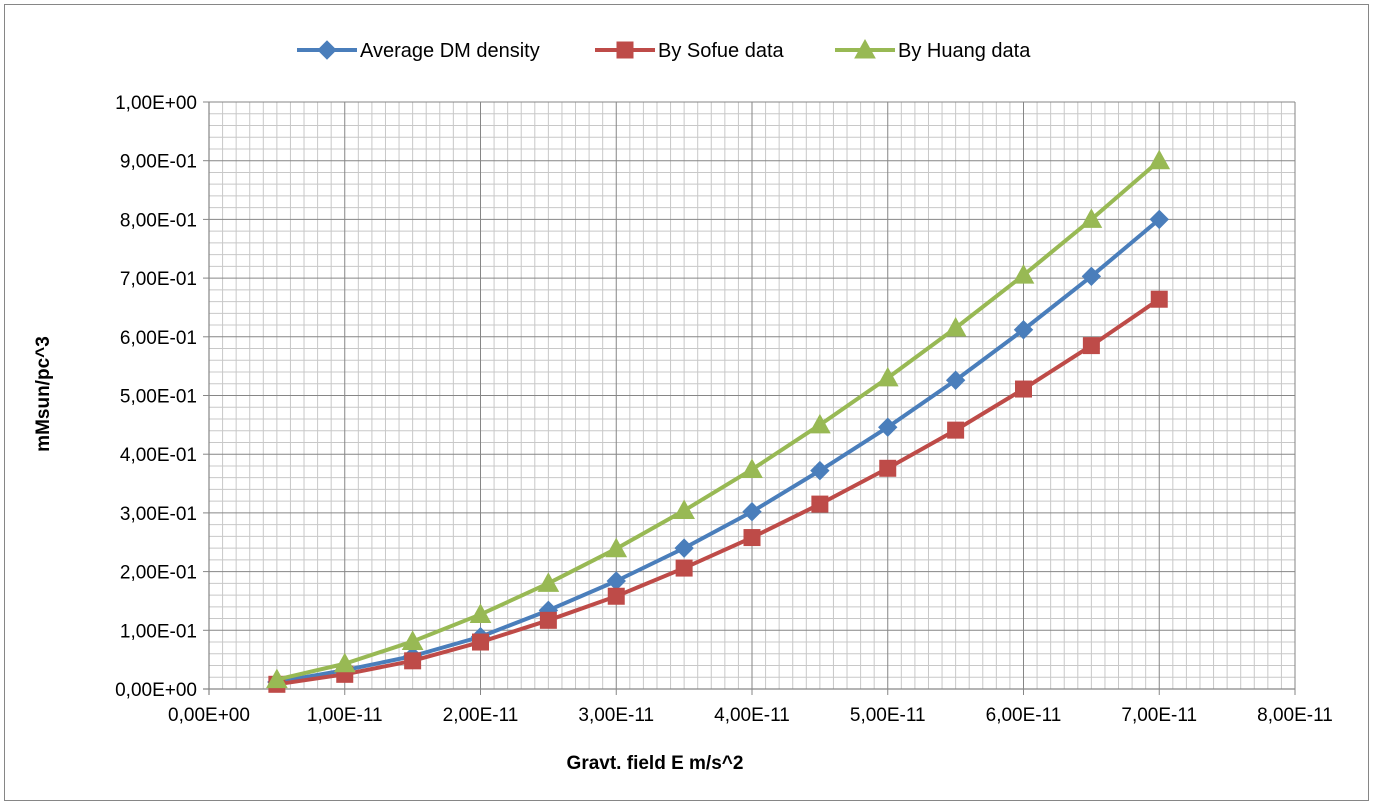 The height and width of the screenshot is (805, 1373). I want to click on x-tick-label: 8,00E-11, so click(1295, 715).